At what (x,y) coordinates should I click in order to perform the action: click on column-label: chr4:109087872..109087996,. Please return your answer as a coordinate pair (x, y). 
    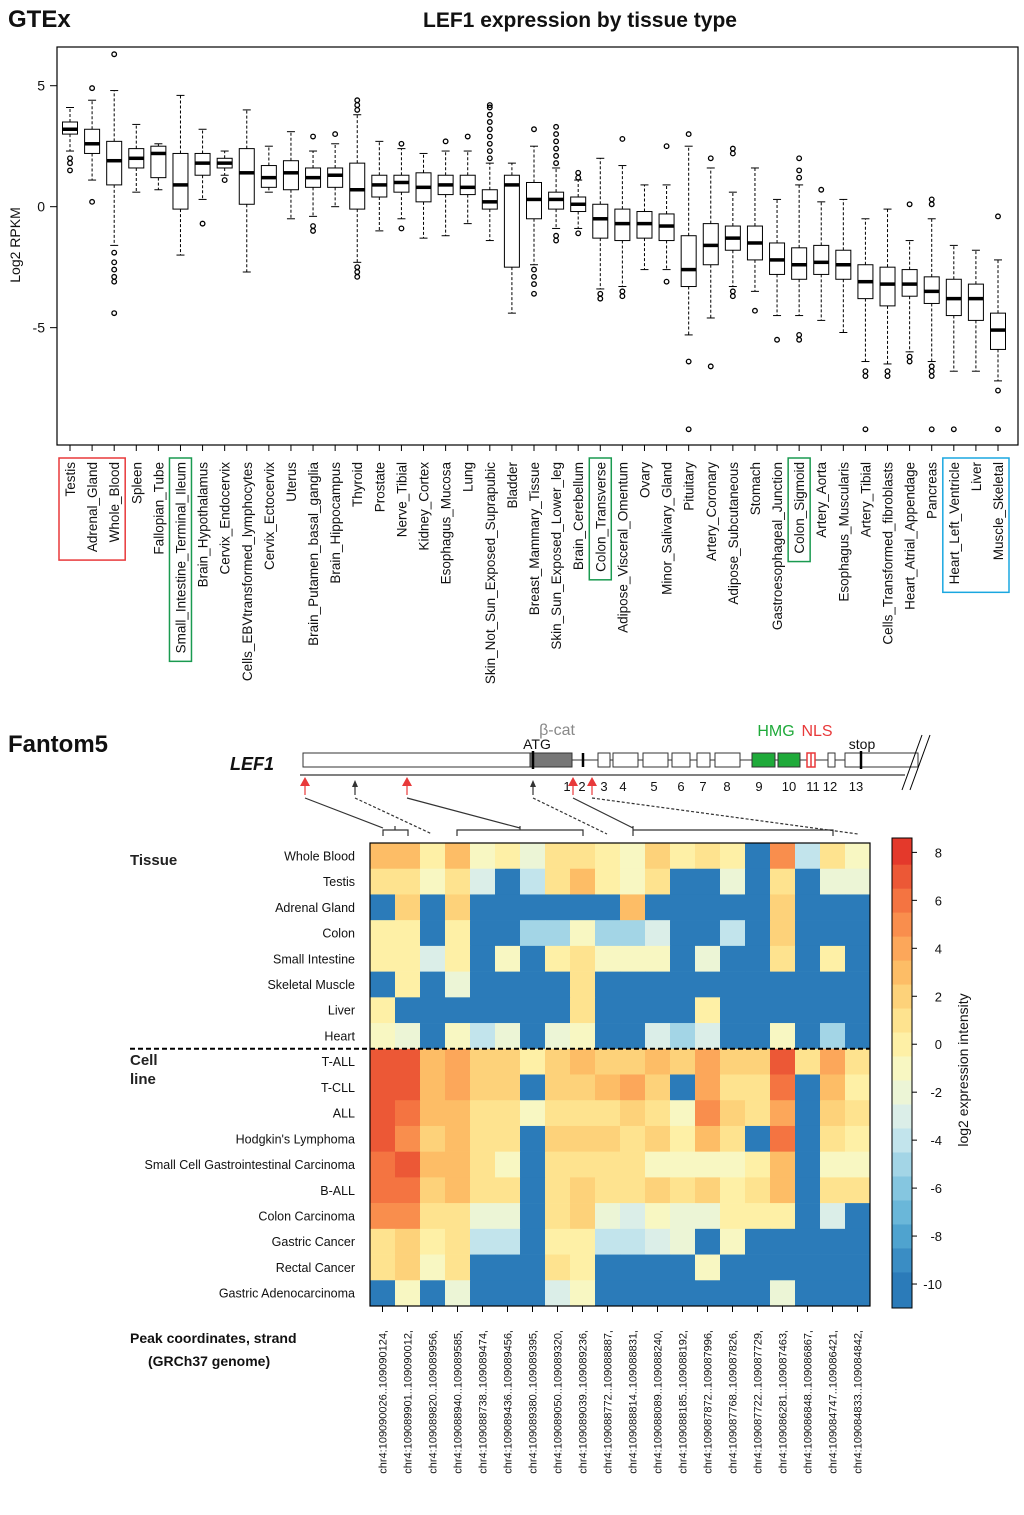
    Looking at the image, I should click on (709, 1402).